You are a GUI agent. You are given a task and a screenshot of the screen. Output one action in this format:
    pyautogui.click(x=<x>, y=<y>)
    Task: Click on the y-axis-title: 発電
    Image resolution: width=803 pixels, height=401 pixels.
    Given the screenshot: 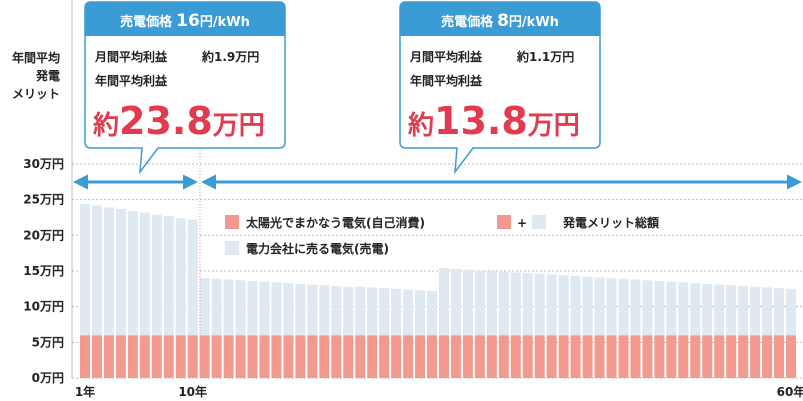 What is the action you would take?
    pyautogui.click(x=47, y=75)
    